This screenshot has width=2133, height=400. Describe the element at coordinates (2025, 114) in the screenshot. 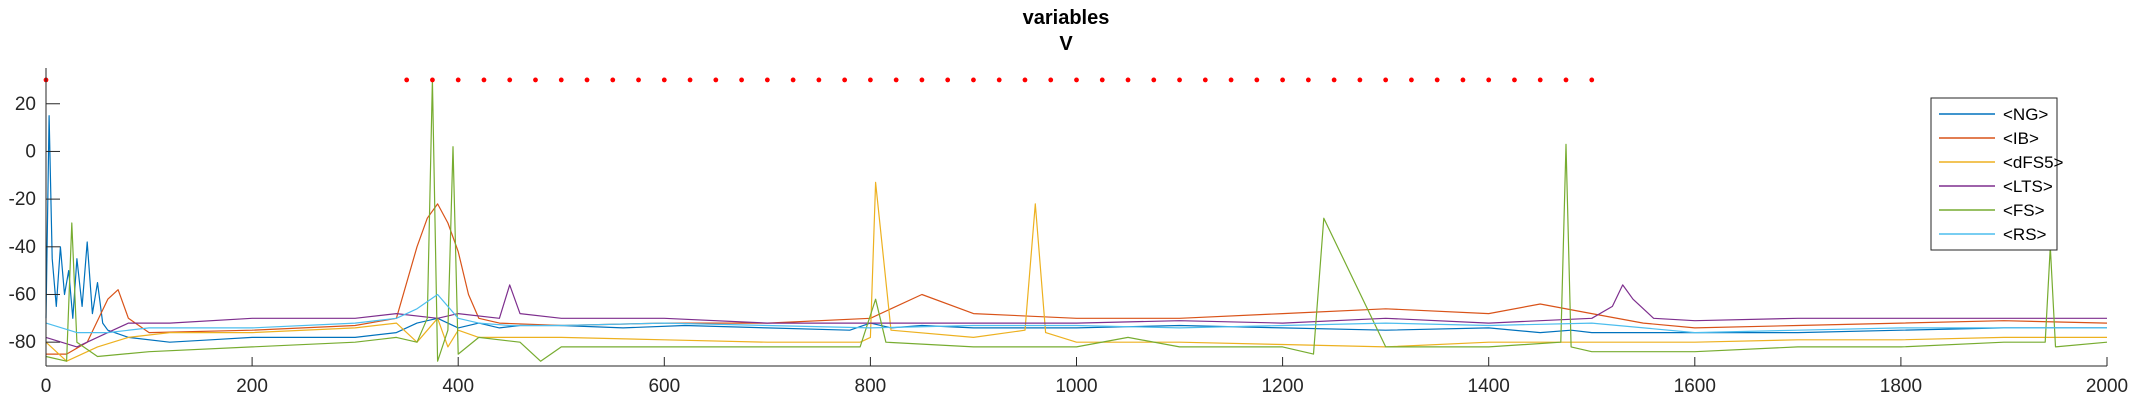

I see `legend-label-0: <NG>` at that location.